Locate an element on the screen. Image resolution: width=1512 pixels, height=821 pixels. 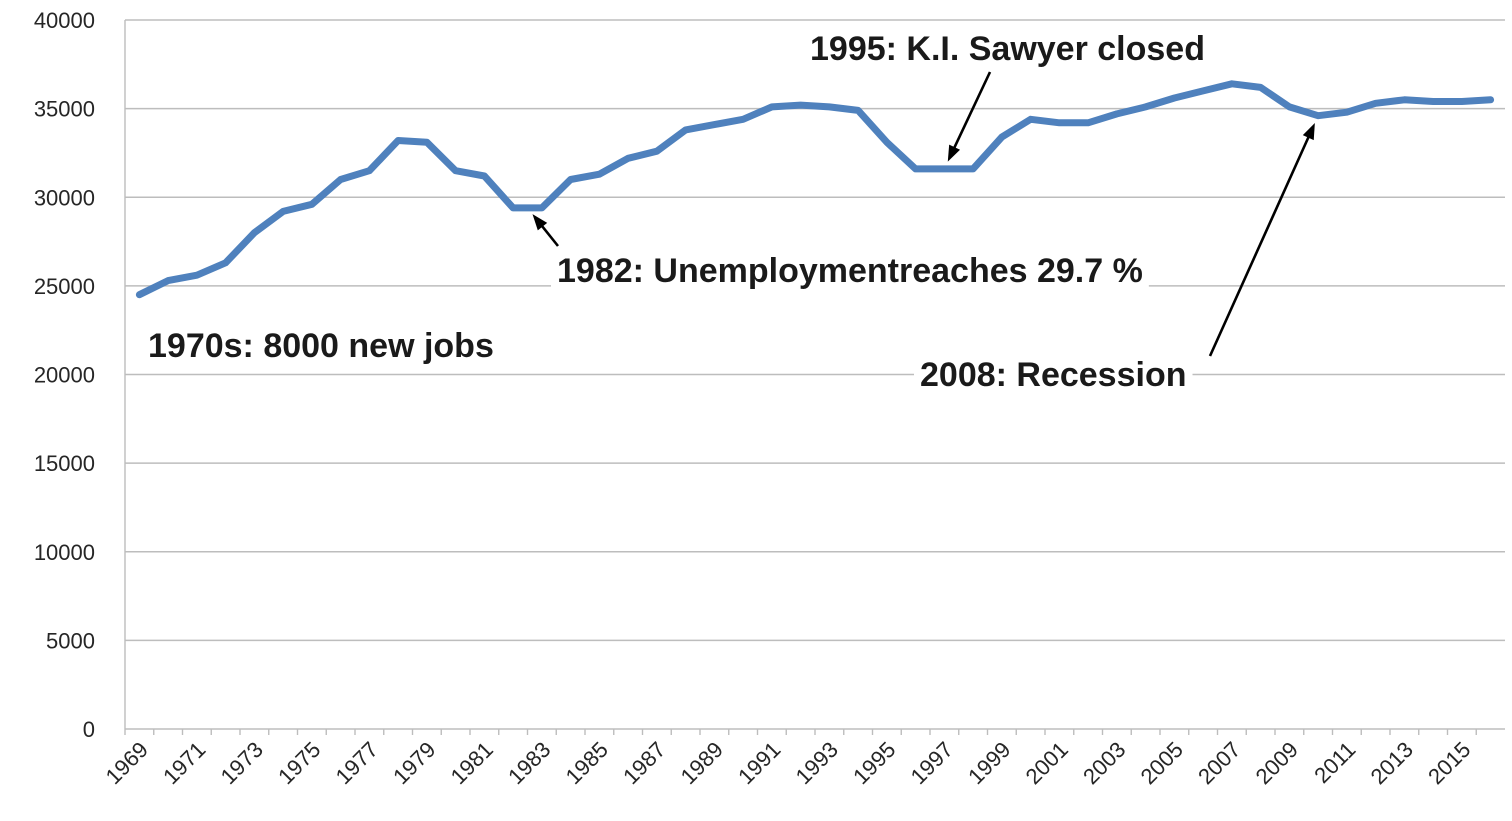
y-tick-label: 30000 is located at coordinates (64, 197).